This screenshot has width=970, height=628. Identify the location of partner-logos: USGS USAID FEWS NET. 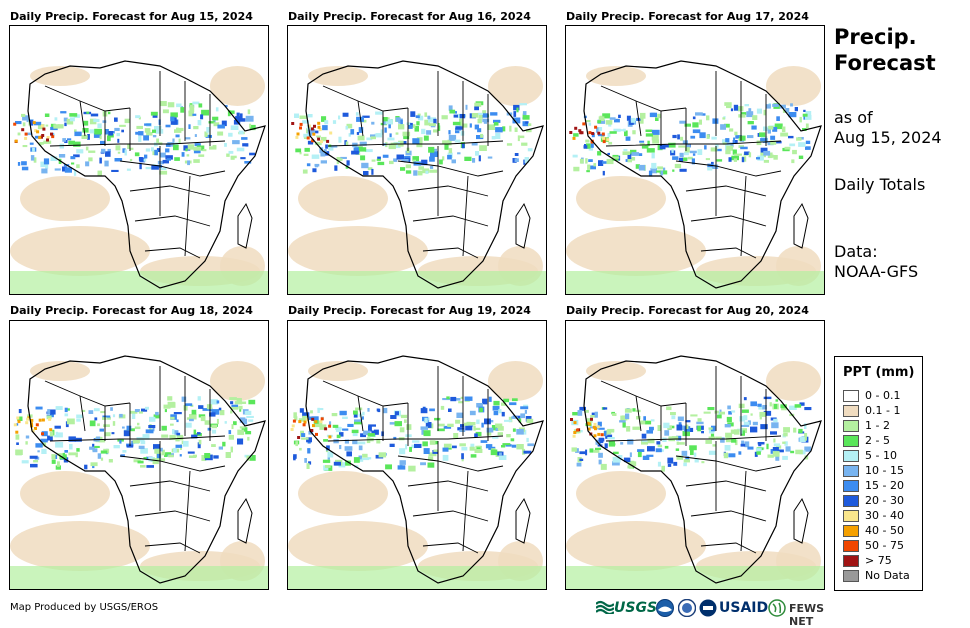
(712, 612).